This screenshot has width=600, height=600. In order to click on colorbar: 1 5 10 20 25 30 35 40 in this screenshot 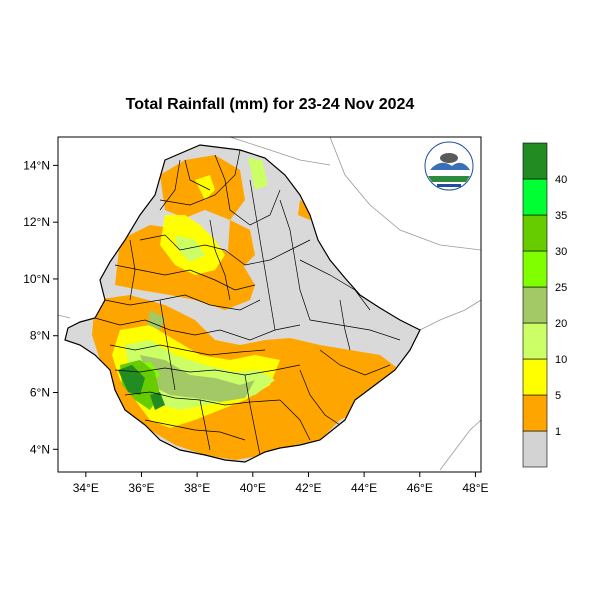, I will do `click(544, 305)`.